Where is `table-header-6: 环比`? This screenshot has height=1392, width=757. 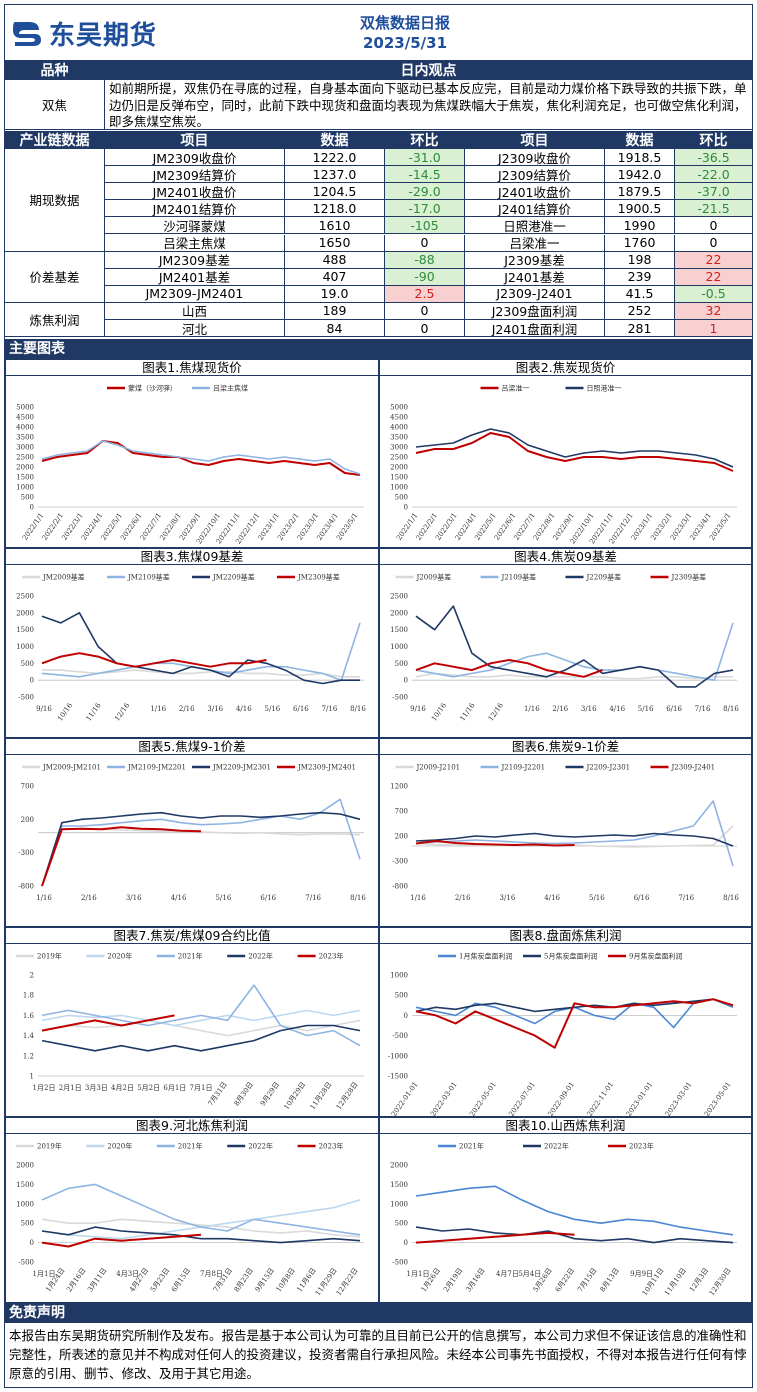 table-header-6: 环比 is located at coordinates (713, 140).